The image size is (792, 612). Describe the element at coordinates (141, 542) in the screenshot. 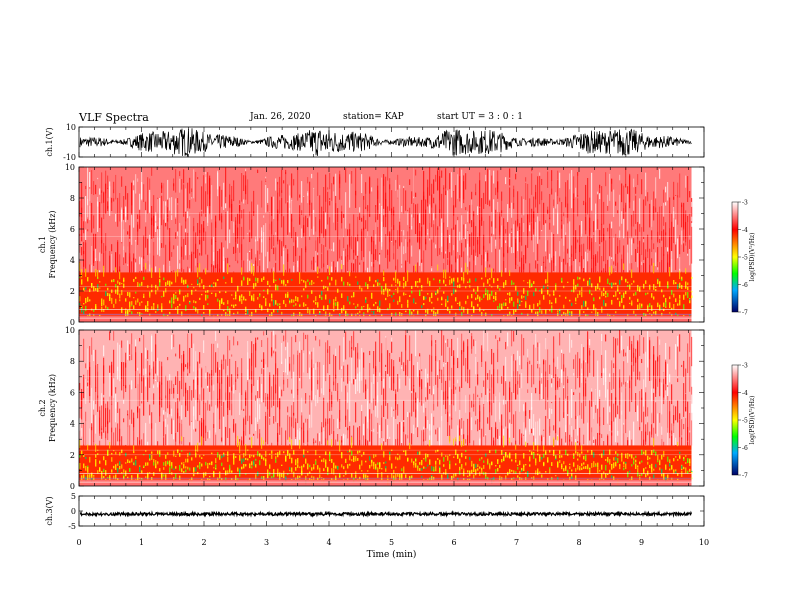

I see `x-tick-label: 1` at that location.